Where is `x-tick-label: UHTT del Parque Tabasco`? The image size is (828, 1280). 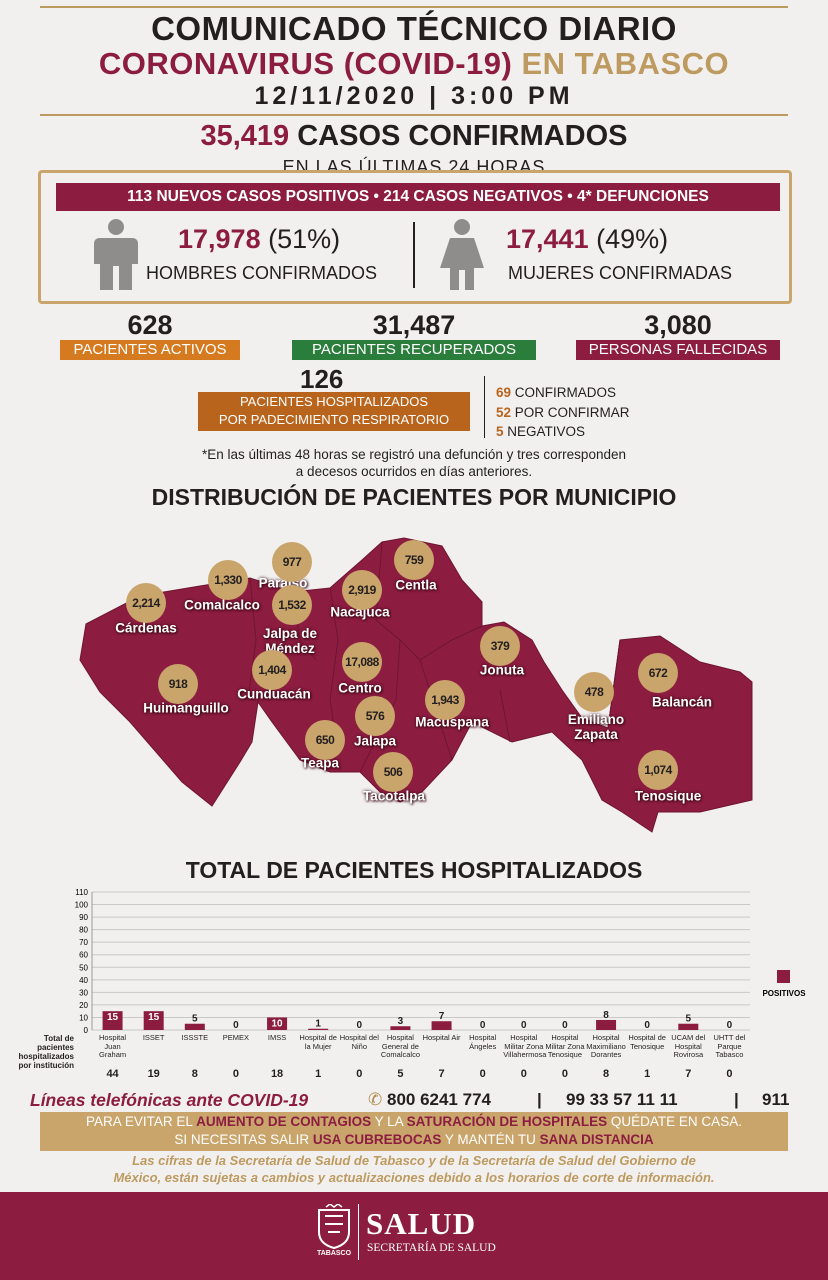
x-tick-label: UHTT del Parque Tabasco is located at coordinates (729, 1046).